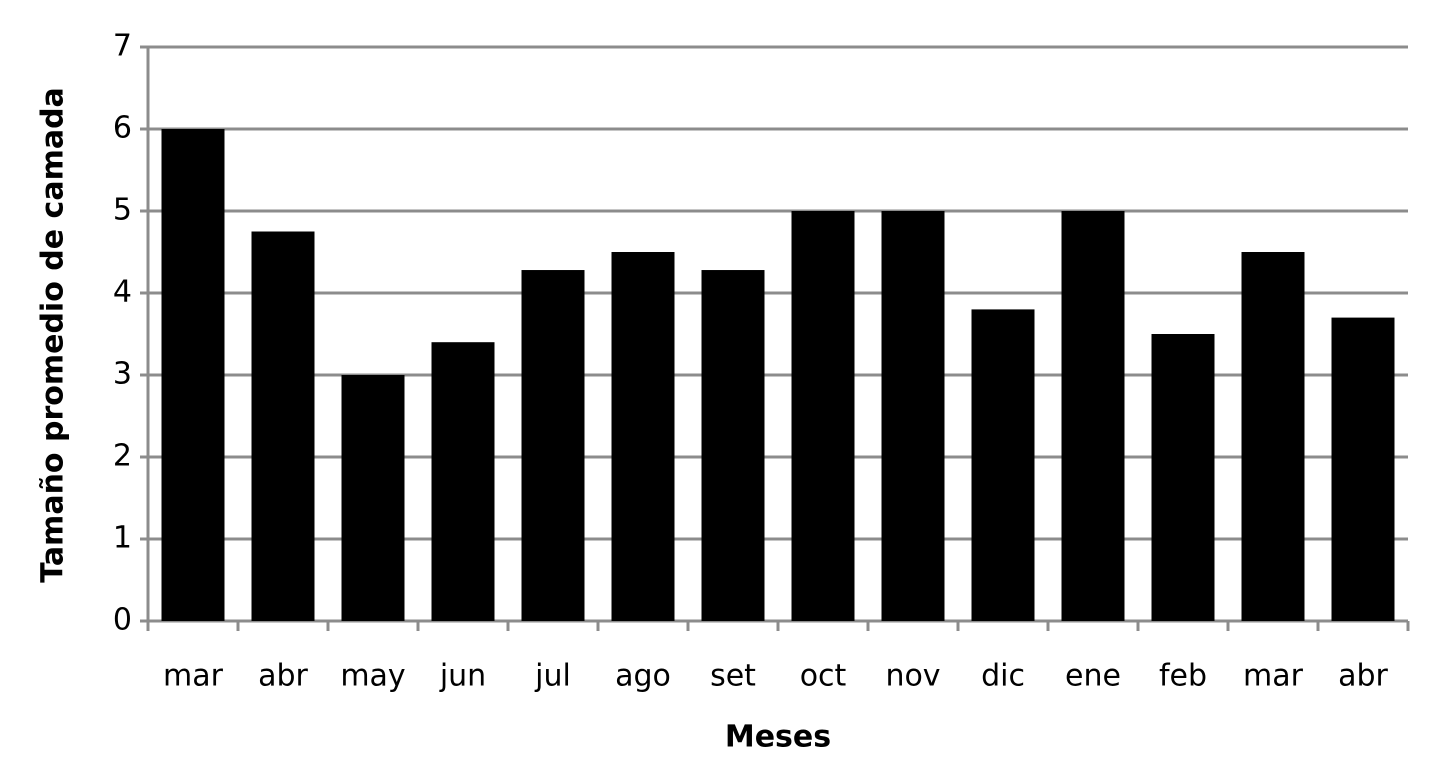  What do you see at coordinates (778, 737) in the screenshot?
I see `x-axis-title: Meses` at bounding box center [778, 737].